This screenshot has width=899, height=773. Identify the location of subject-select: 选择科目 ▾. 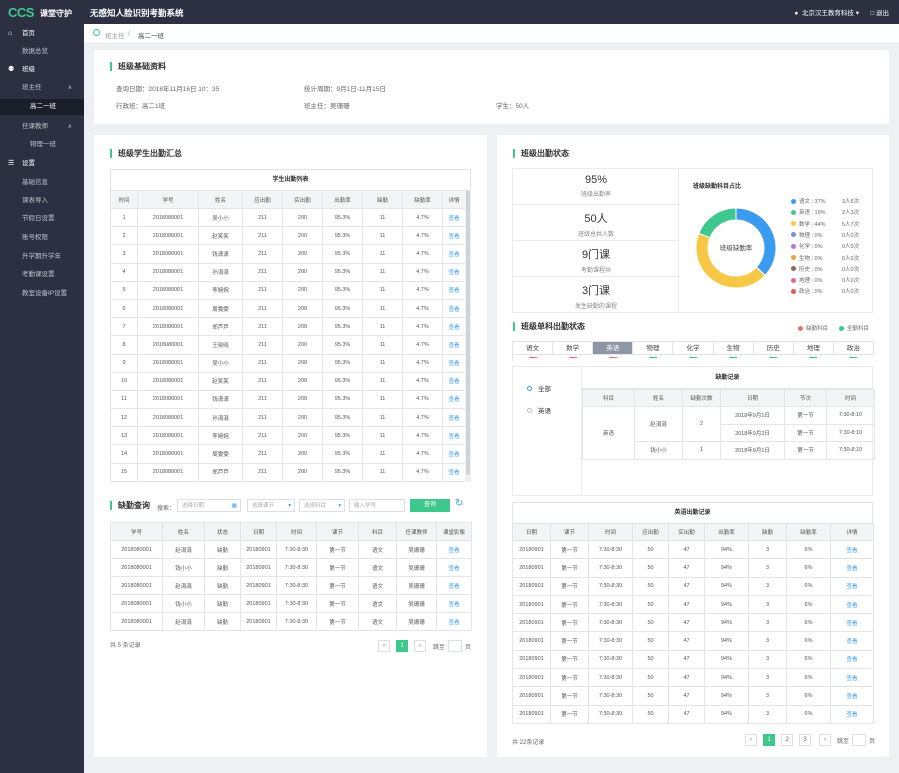
(322, 505).